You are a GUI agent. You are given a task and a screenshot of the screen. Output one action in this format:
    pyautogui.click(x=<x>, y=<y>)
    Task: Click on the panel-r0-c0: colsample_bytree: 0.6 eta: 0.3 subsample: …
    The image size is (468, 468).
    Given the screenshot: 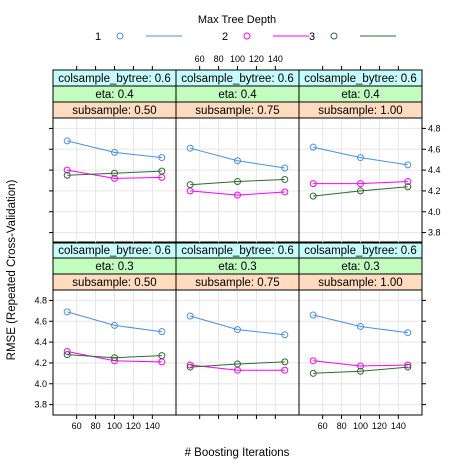 What is the action you would take?
    pyautogui.click(x=114, y=328)
    